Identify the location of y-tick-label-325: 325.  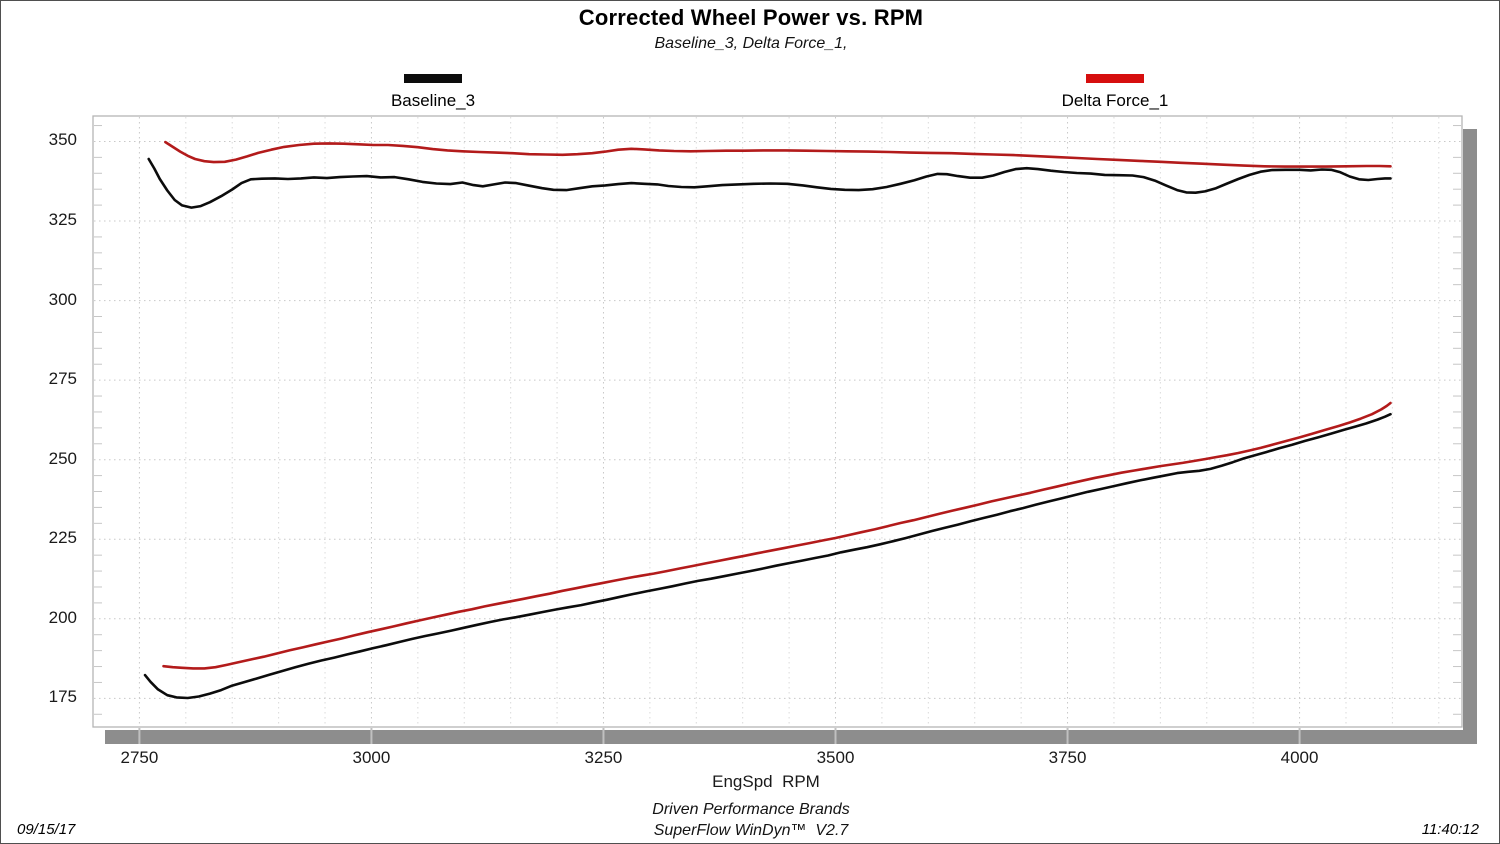
(62, 220).